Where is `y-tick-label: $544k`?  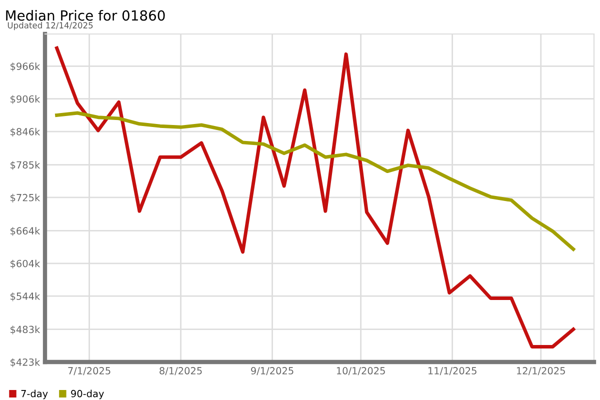
y-tick-label: $544k is located at coordinates (25, 297).